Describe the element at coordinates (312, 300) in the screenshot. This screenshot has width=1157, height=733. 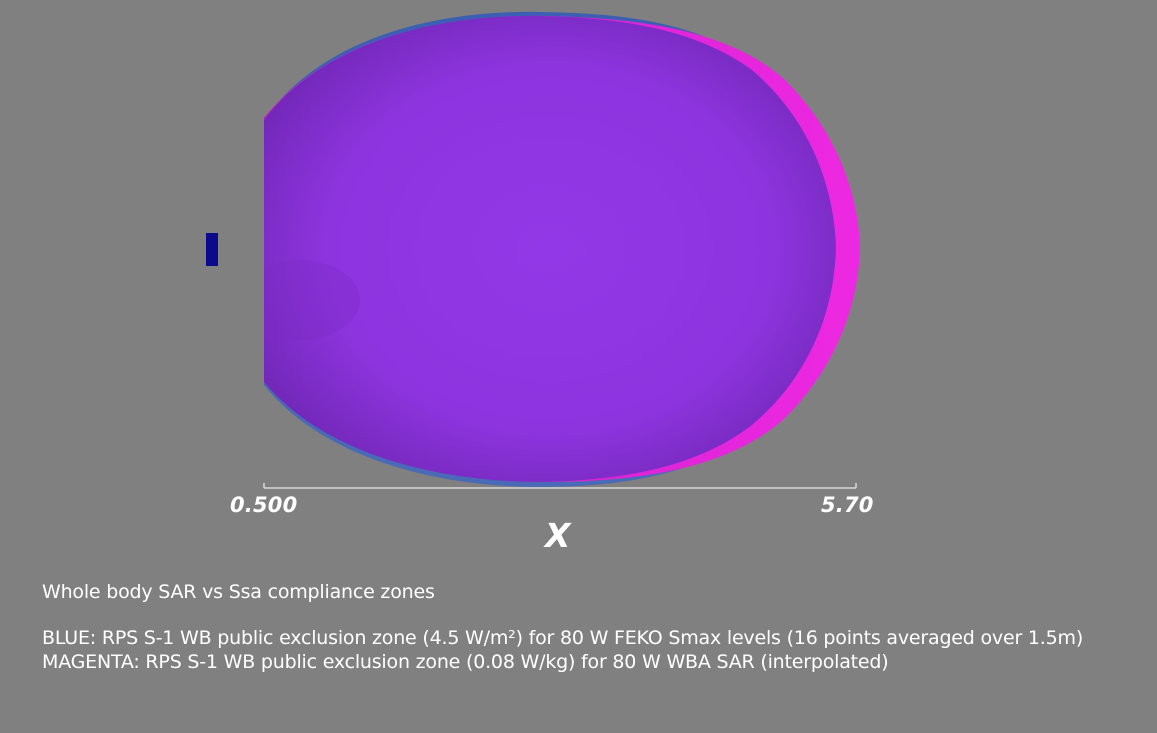
I see `surface-shading` at that location.